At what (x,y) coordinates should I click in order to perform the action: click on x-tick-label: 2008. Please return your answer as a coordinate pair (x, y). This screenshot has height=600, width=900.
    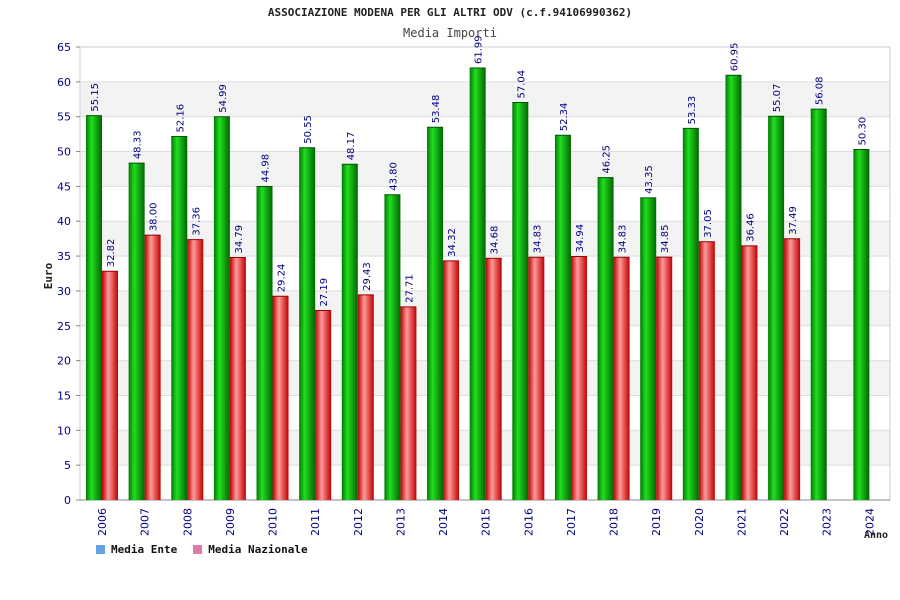
    Looking at the image, I should click on (187, 522).